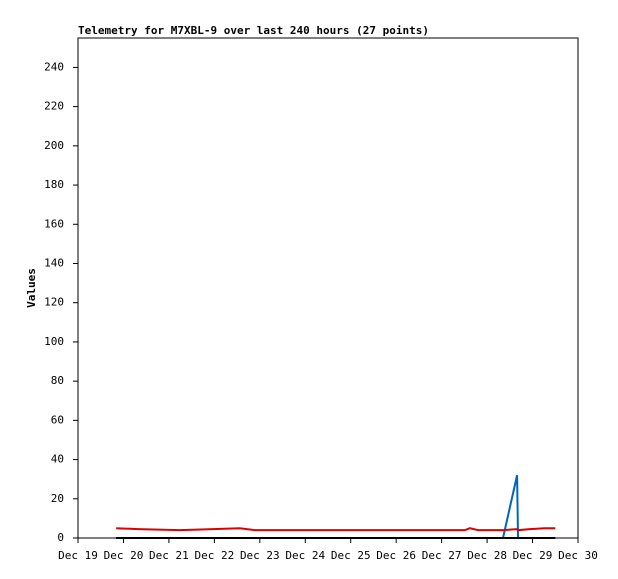  Describe the element at coordinates (57, 459) in the screenshot. I see `y-tick-label: 40` at that location.